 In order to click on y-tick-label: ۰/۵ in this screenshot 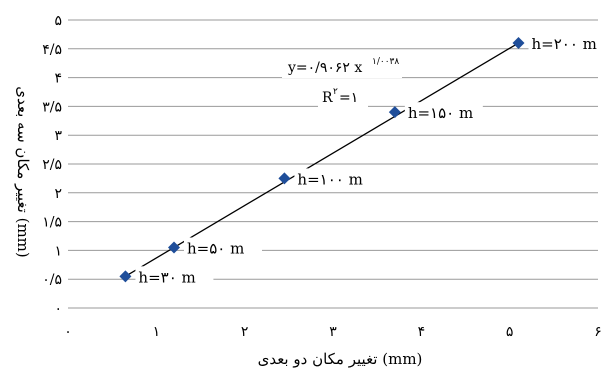, I will do `click(52, 280)`.